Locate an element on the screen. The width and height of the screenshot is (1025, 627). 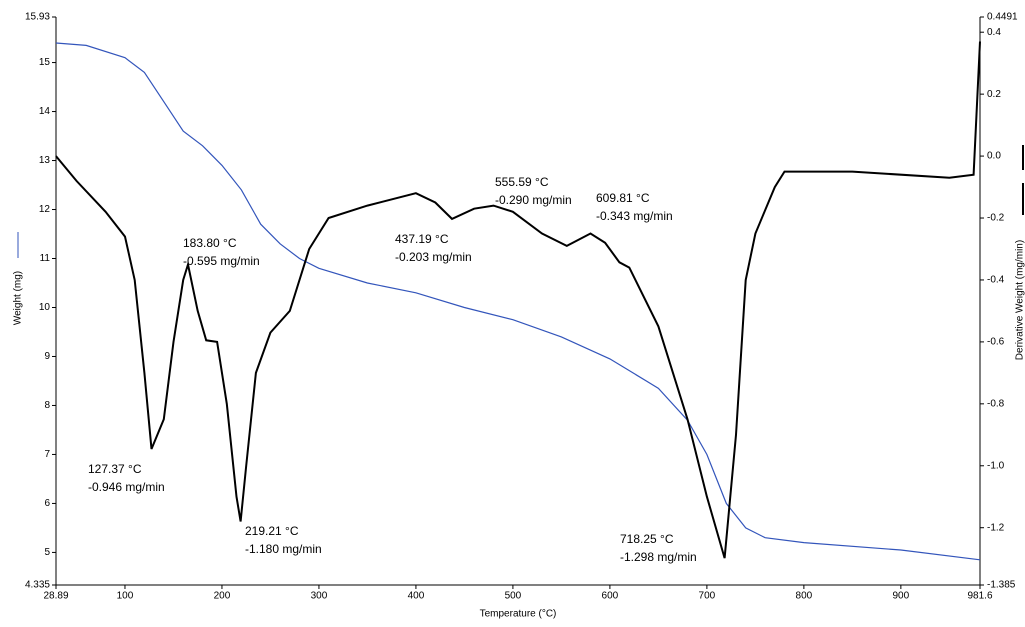
x-tick-label: 500 is located at coordinates (513, 596).